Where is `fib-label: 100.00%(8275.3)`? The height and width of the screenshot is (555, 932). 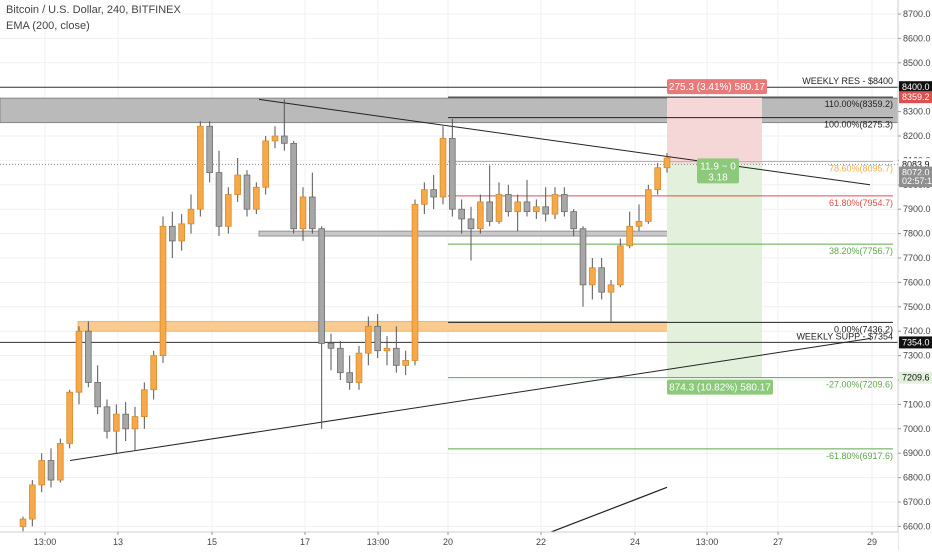
fib-label: 100.00%(8275.3) is located at coordinates (858, 125).